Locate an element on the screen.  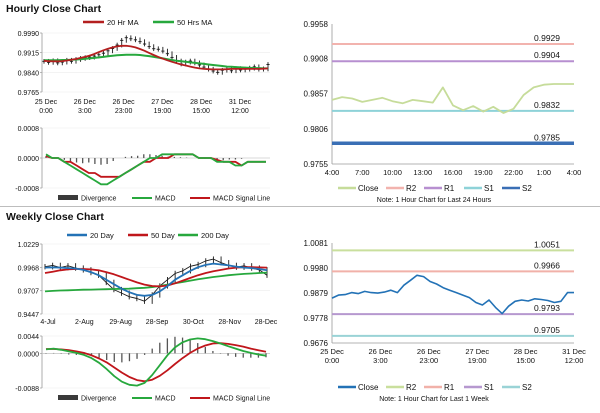
ma-200-day-line is located at coordinates (156, 282).